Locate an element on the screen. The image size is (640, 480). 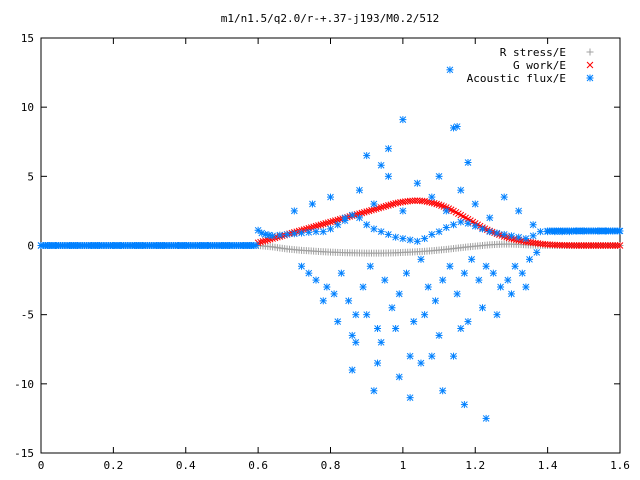
acoustic-flux-outliers is located at coordinates (419, 117).